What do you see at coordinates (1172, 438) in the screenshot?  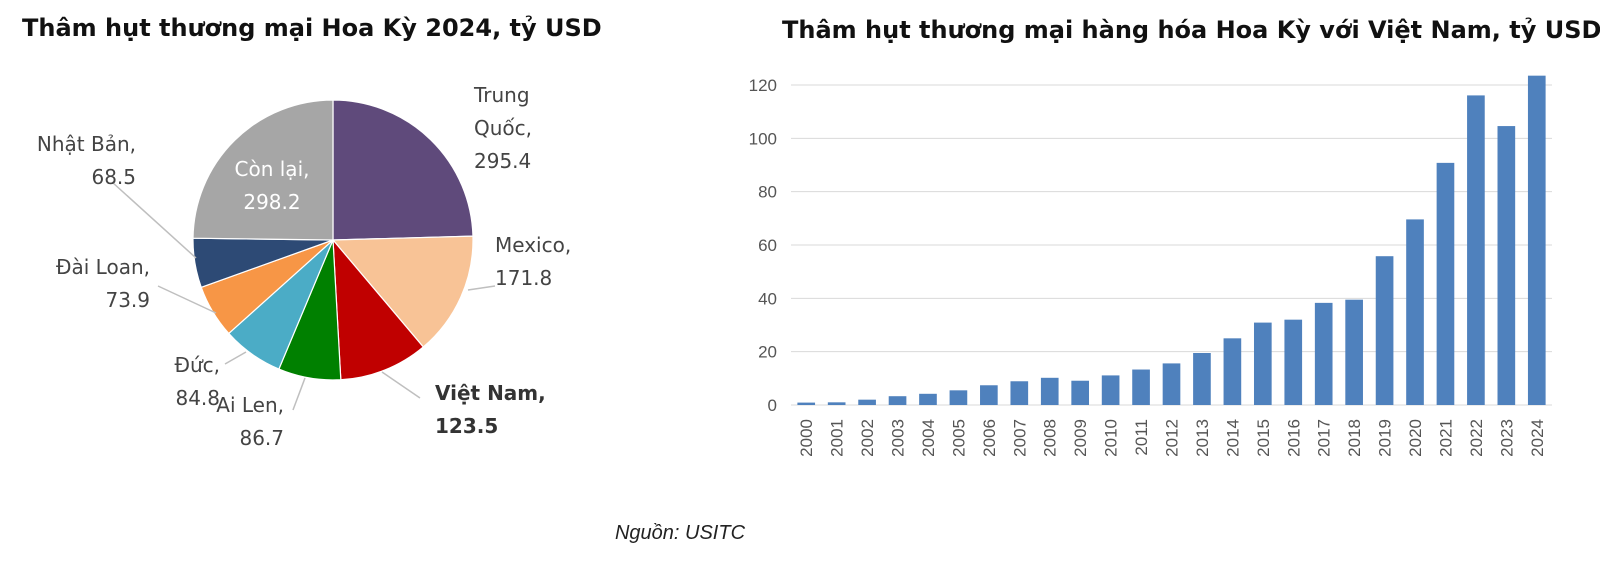 I see `x-tick-label: 2012` at bounding box center [1172, 438].